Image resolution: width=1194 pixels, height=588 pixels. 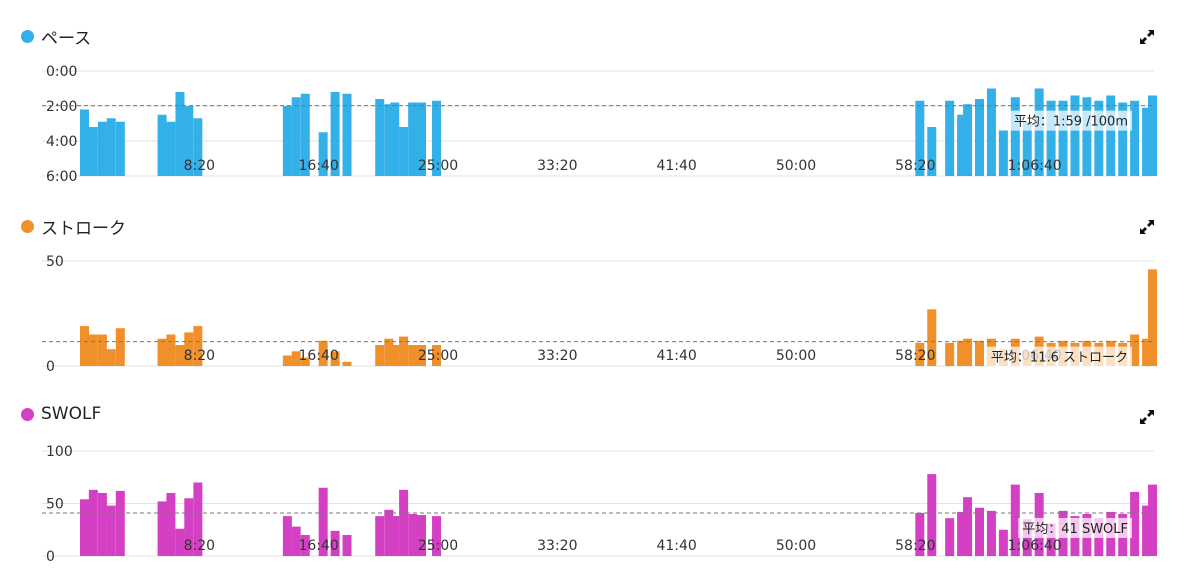 I want to click on average-label: 平均：11.6 ストローク, so click(x=1059, y=358).